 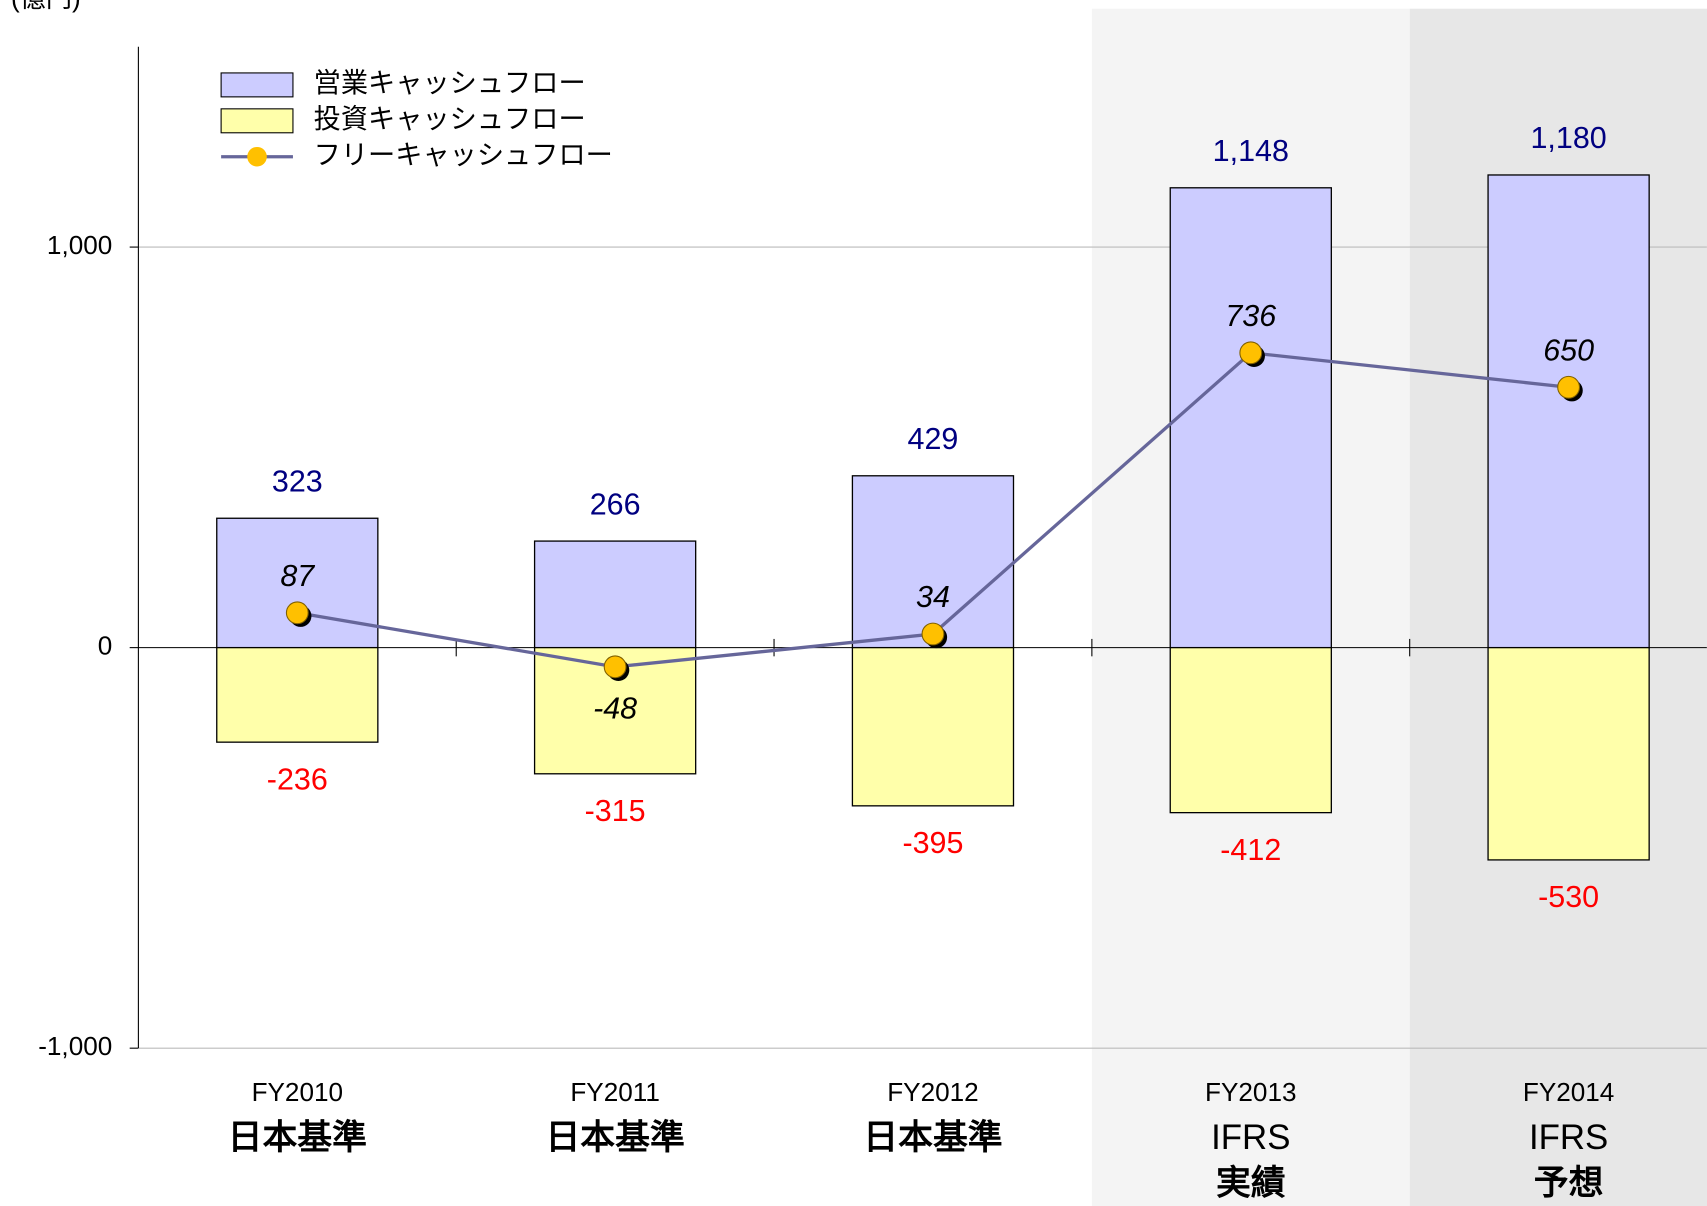 I want to click on value-label: 650, so click(x=1568, y=350).